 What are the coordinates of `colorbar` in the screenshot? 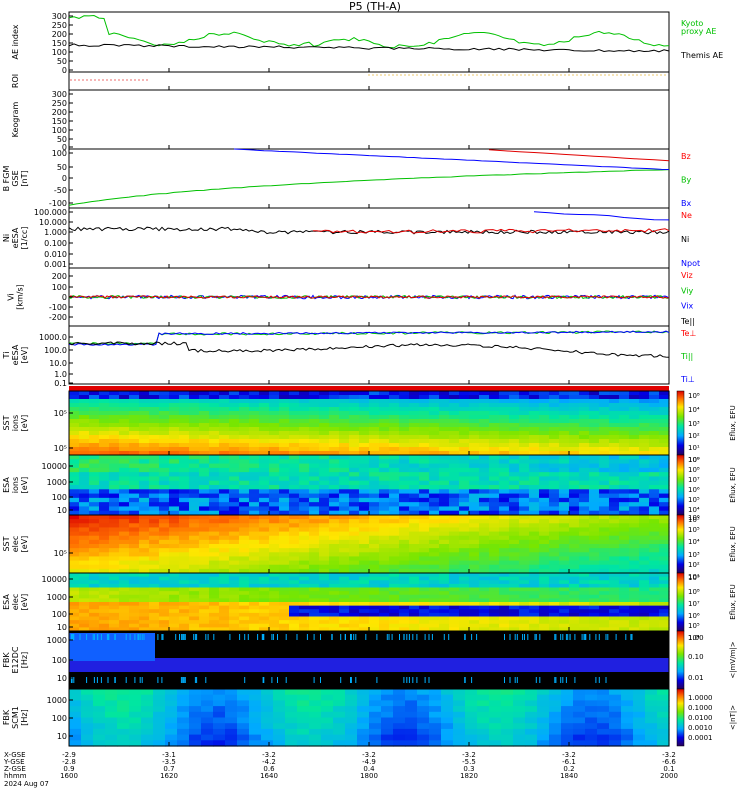 It's located at (680, 544).